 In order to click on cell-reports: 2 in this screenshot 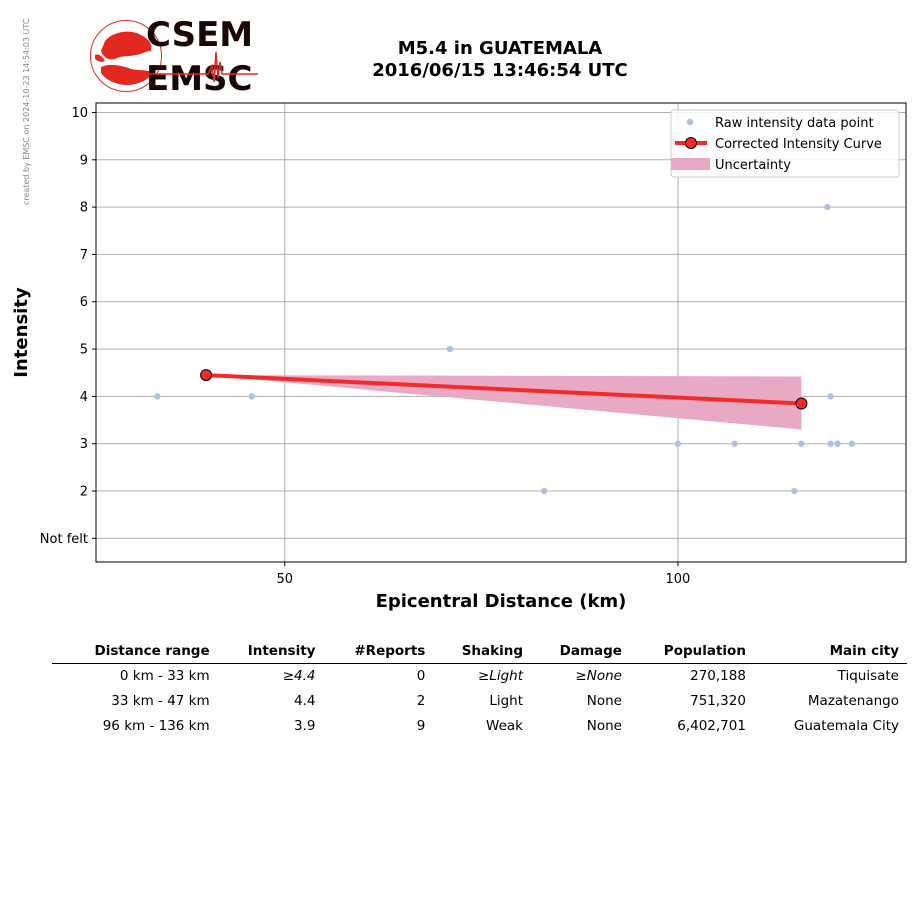, I will do `click(421, 701)`.